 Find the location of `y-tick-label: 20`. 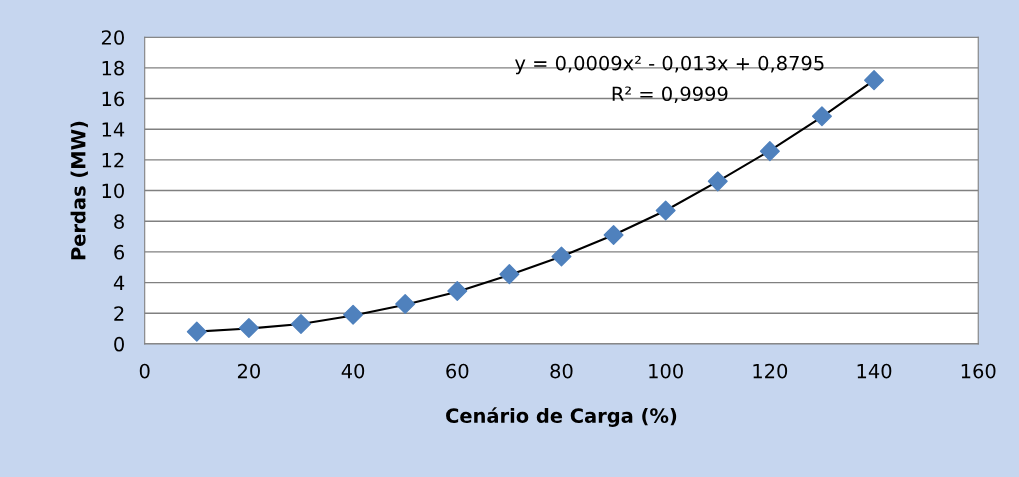

y-tick-label: 20 is located at coordinates (112, 37).